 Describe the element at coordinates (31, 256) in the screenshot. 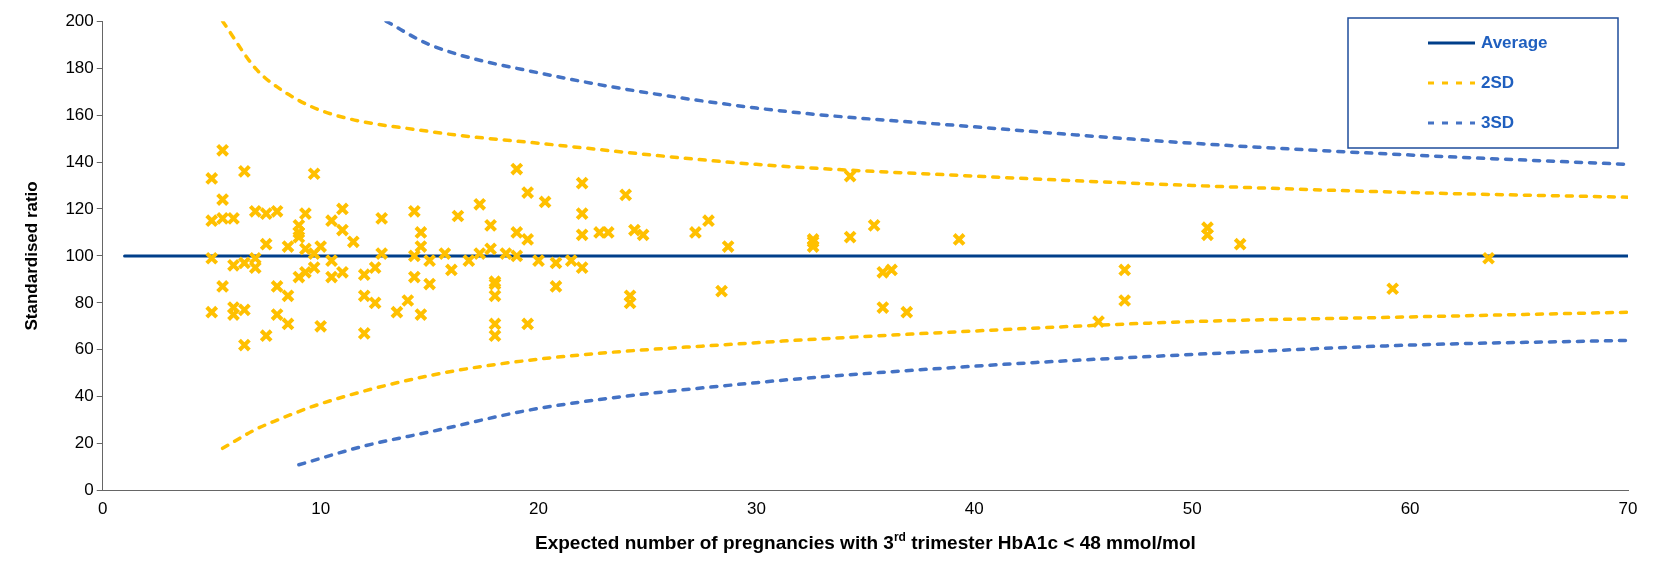

I see `y-axis-title: Standardised ratio` at that location.